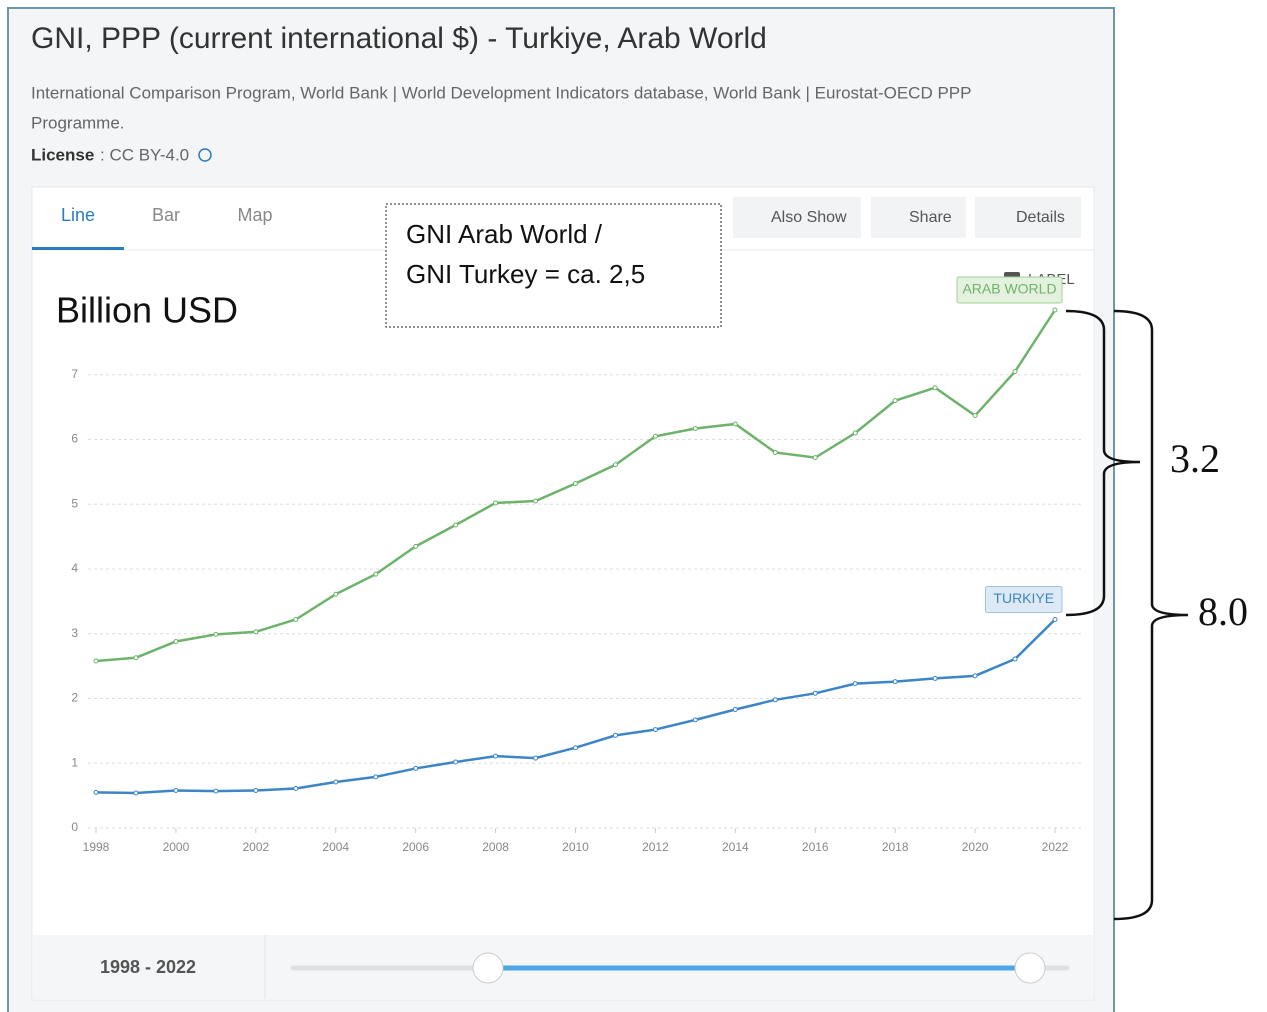  Describe the element at coordinates (147, 310) in the screenshot. I see `unit-label: Billion USD` at that location.